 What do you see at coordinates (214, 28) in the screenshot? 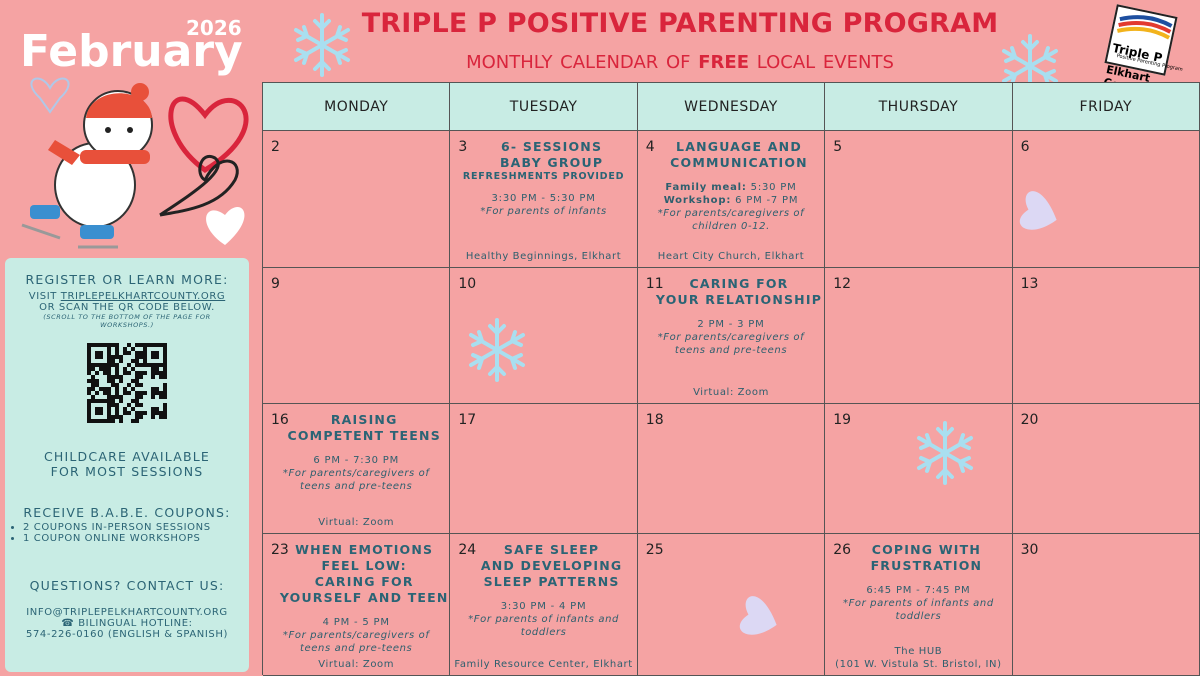
I see `year: 2026` at bounding box center [214, 28].